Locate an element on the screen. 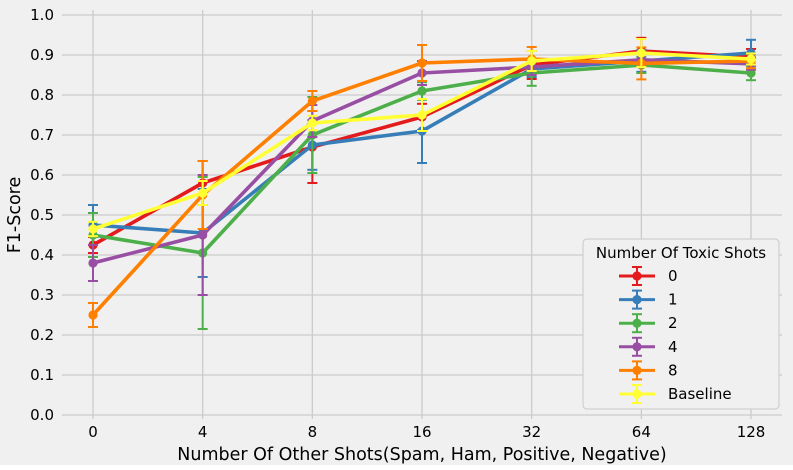 This screenshot has height=470, width=793. bottom-strip is located at coordinates (396, 467).